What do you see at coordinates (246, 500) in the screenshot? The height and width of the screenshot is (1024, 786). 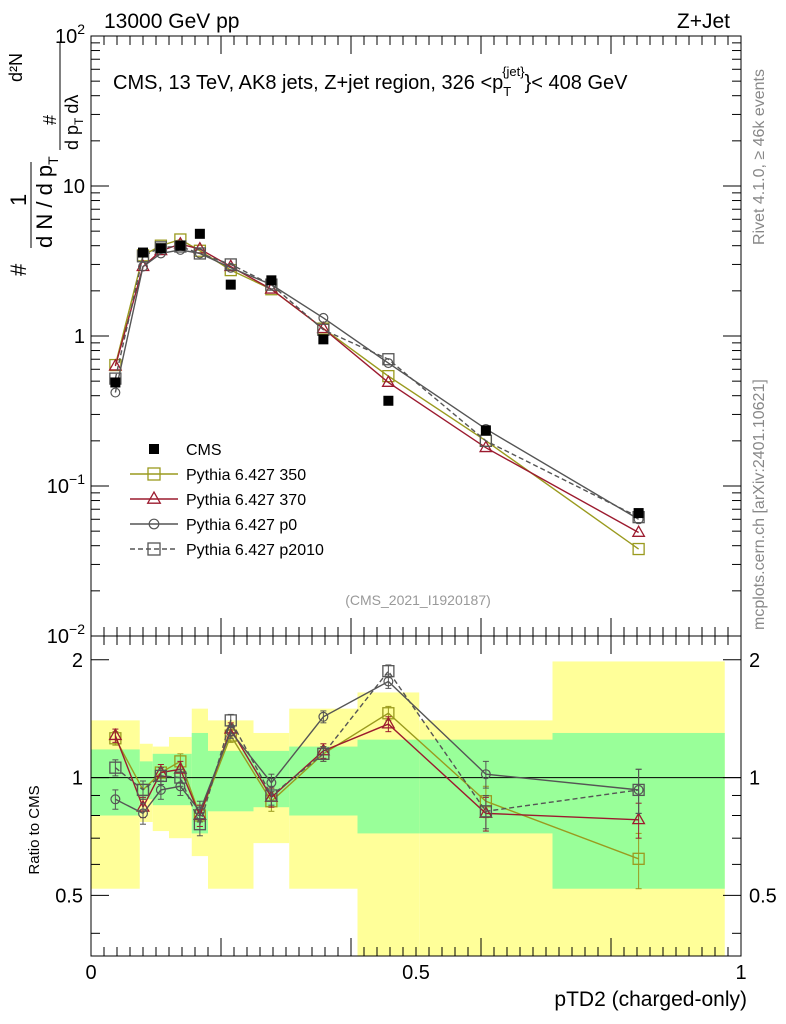 I see `legend-label: Pythia 6.427 370` at bounding box center [246, 500].